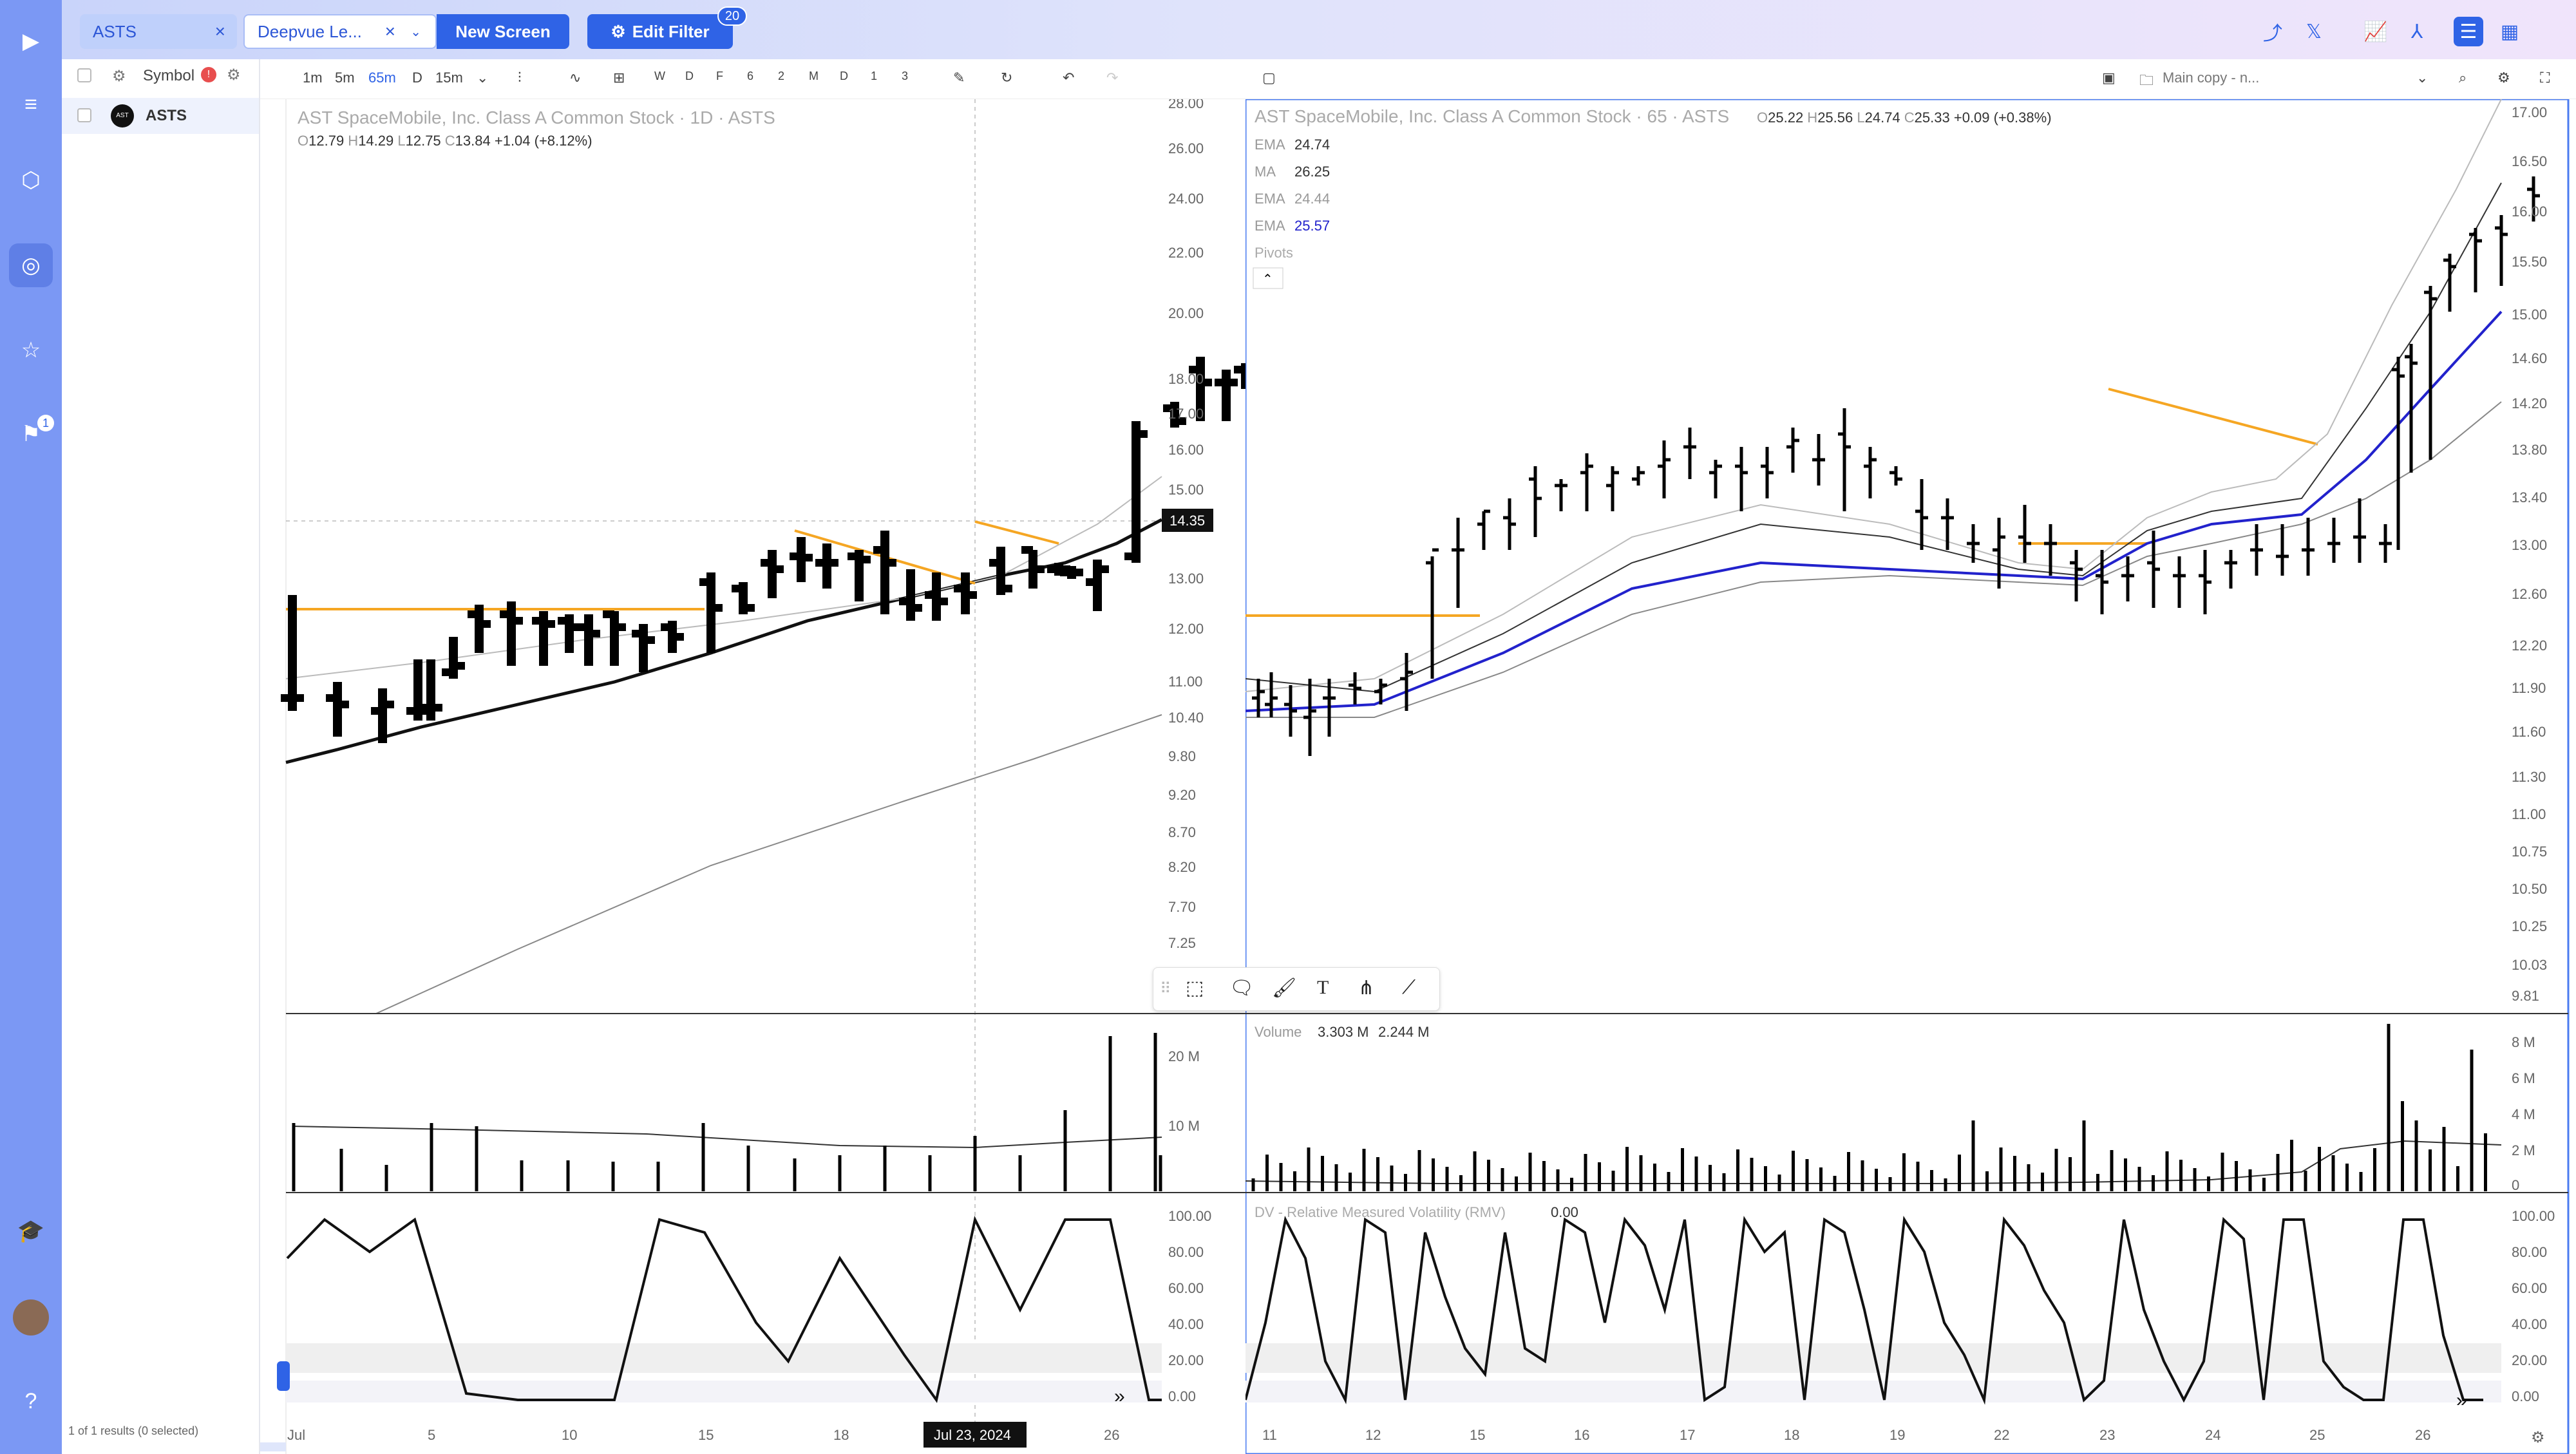 The height and width of the screenshot is (1454, 2576). Describe the element at coordinates (973, 1435) in the screenshot. I see `crosshair-date: Jul 23, 2024` at that location.